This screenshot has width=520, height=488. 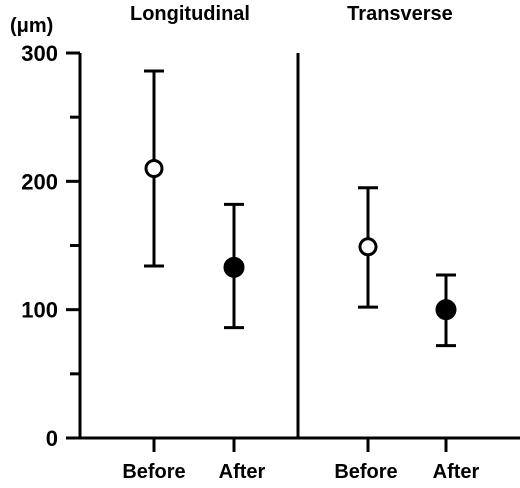 What do you see at coordinates (242, 472) in the screenshot?
I see `x-label-longitudinal-after: After` at bounding box center [242, 472].